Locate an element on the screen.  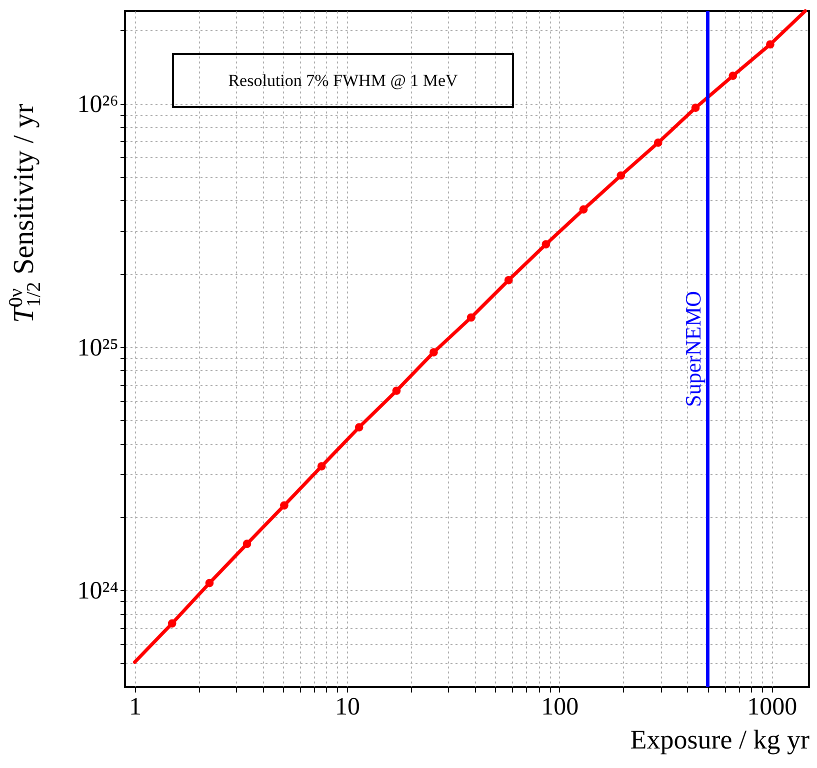
y-tick-label: 10²⁶ is located at coordinates (97, 104).